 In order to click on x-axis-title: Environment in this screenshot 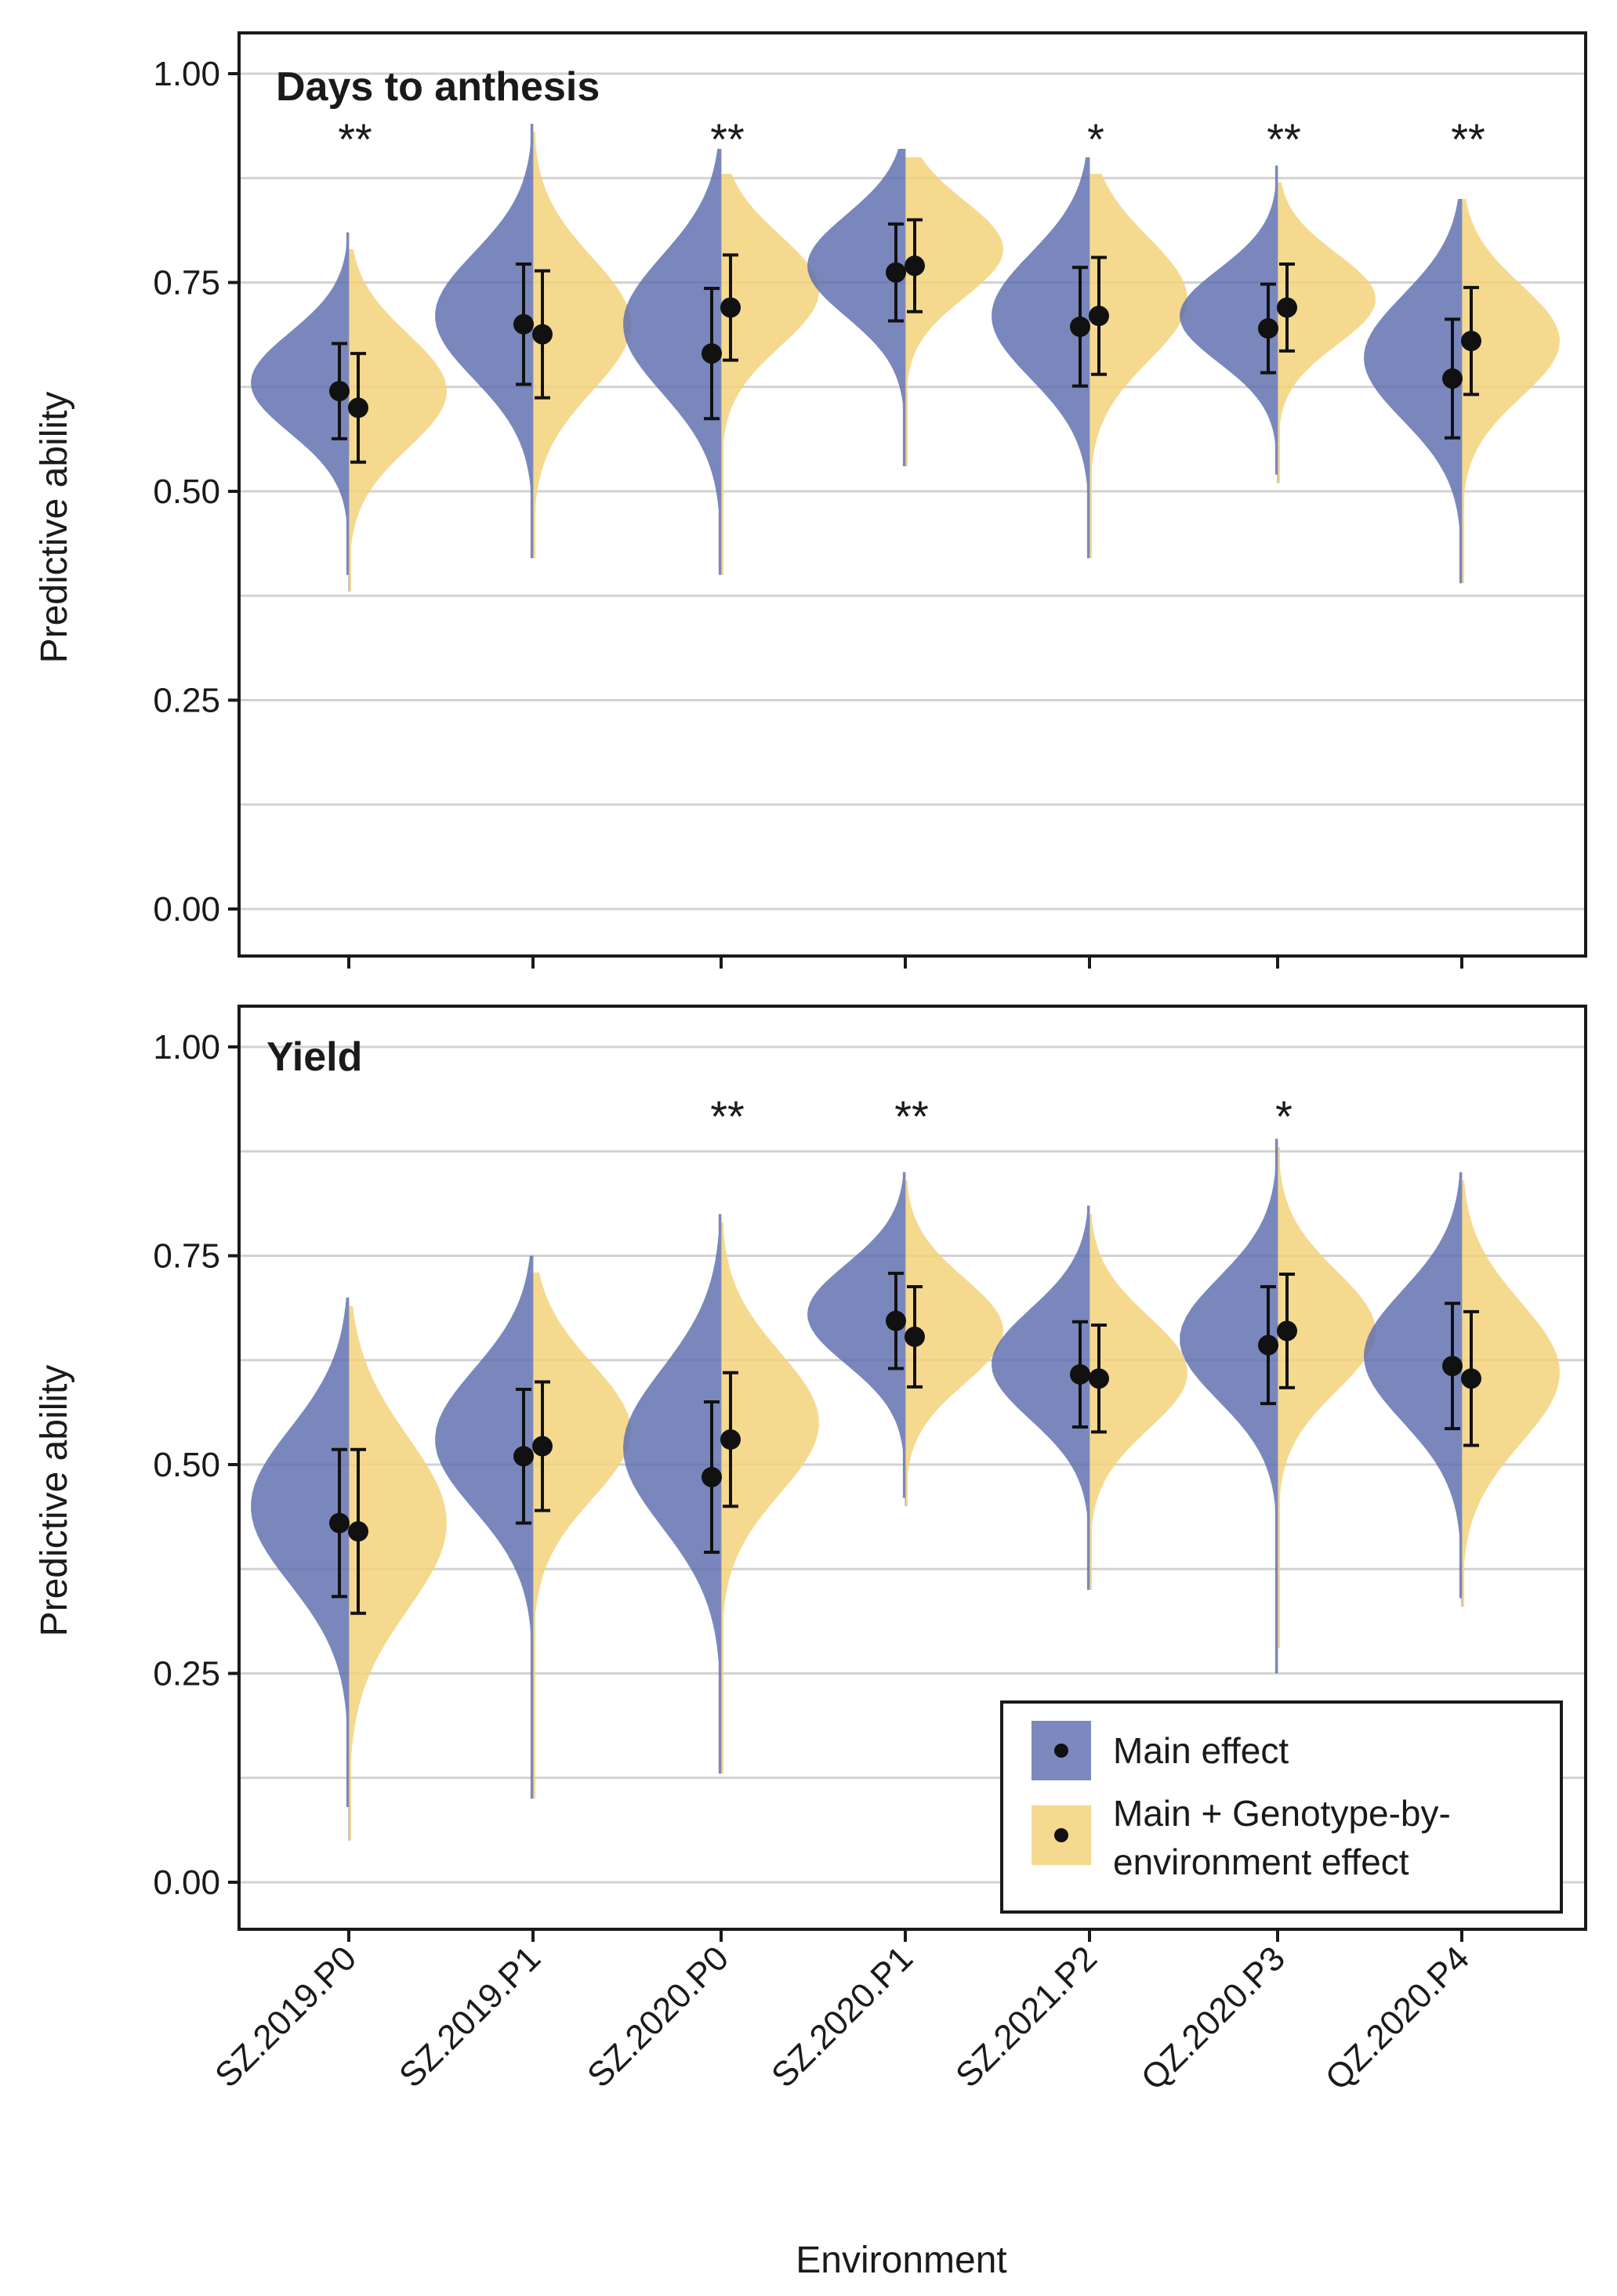, I will do `click(901, 2260)`.